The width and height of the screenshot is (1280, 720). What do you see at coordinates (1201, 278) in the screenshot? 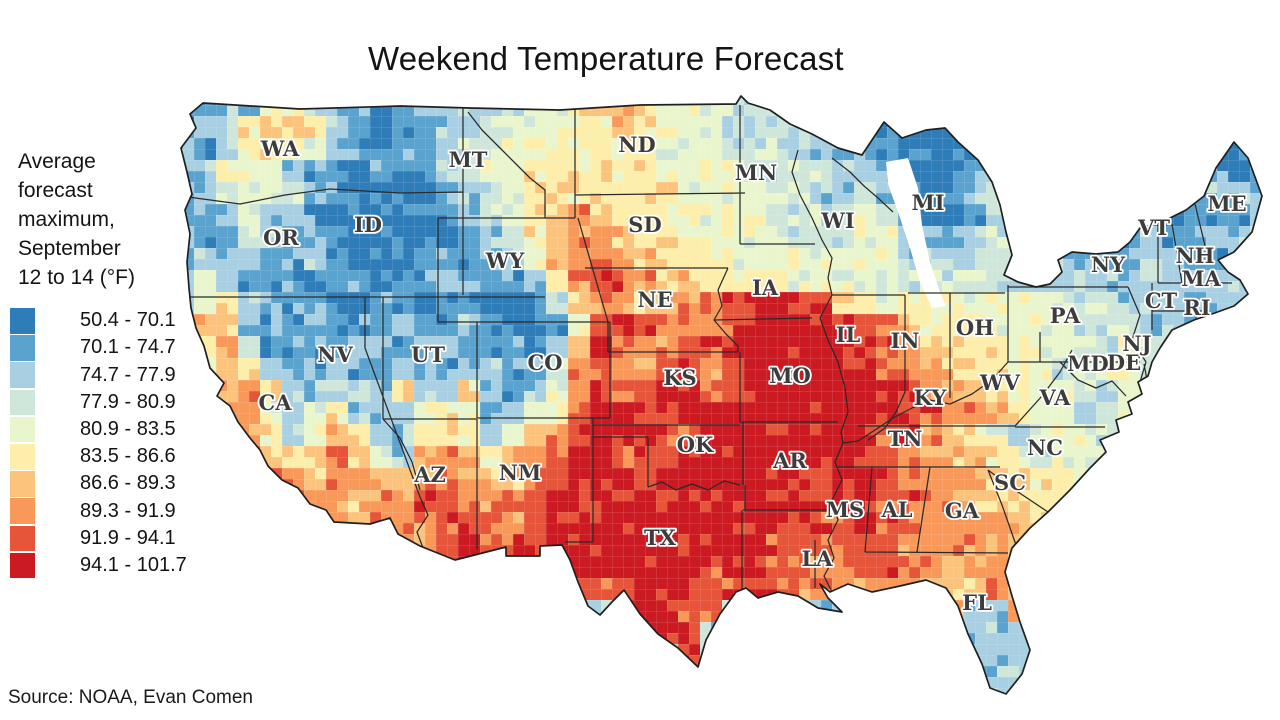
I see `state-label-ma: MA` at bounding box center [1201, 278].